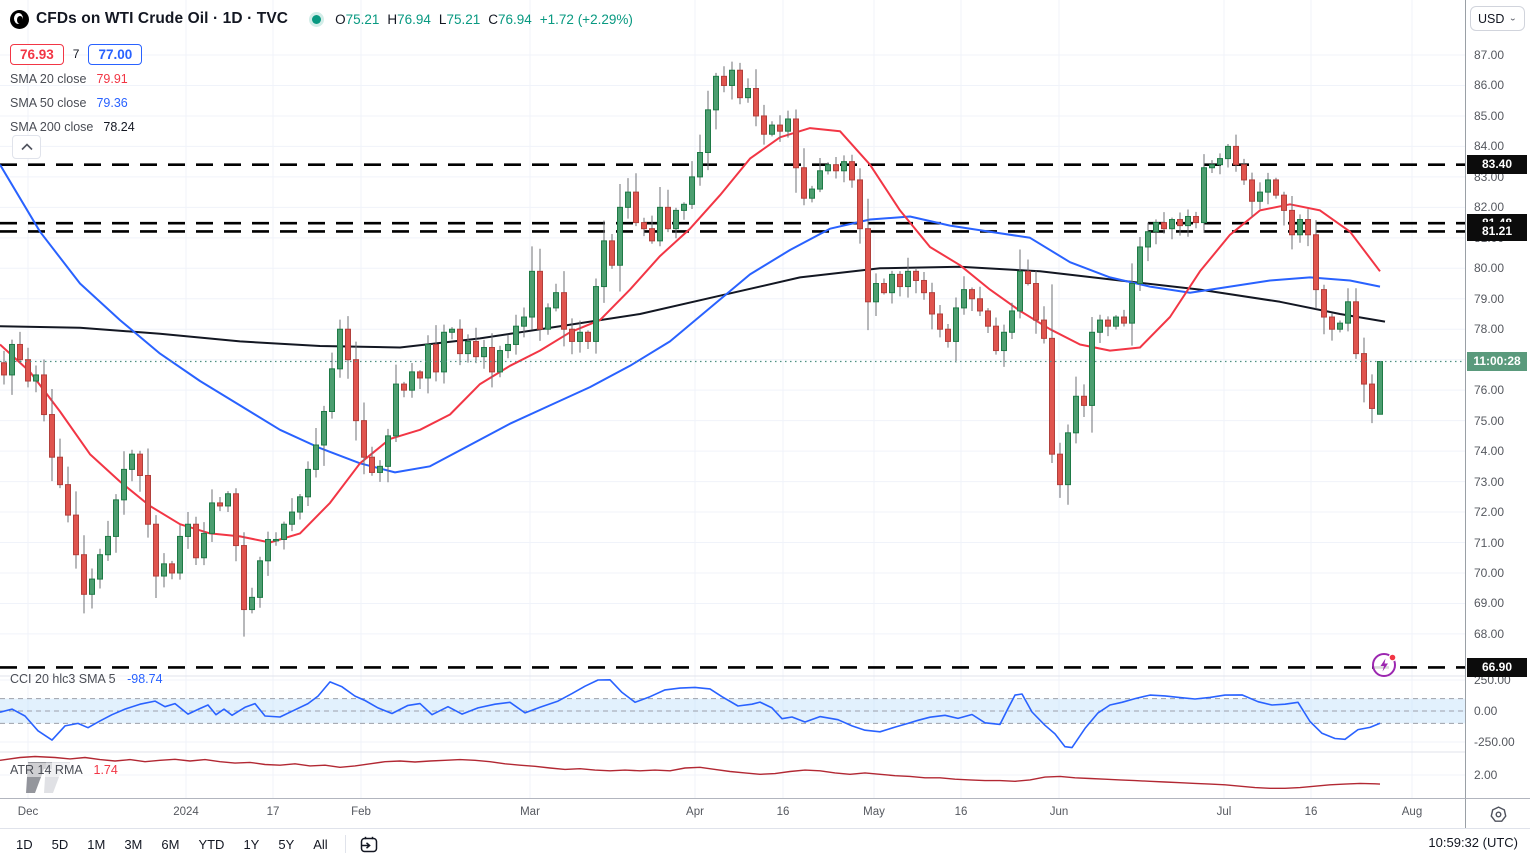 The image size is (1530, 858). Describe the element at coordinates (1489, 115) in the screenshot. I see `price-axis-label: 85.00` at that location.